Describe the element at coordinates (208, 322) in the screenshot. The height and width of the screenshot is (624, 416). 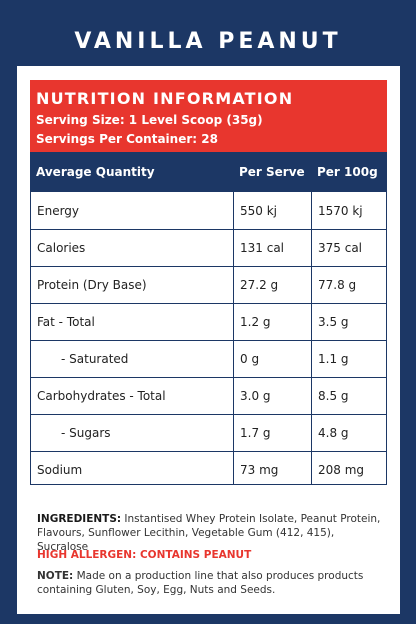
I see `table-row: Fat - Total 1.2 g 3.5 g` at that location.